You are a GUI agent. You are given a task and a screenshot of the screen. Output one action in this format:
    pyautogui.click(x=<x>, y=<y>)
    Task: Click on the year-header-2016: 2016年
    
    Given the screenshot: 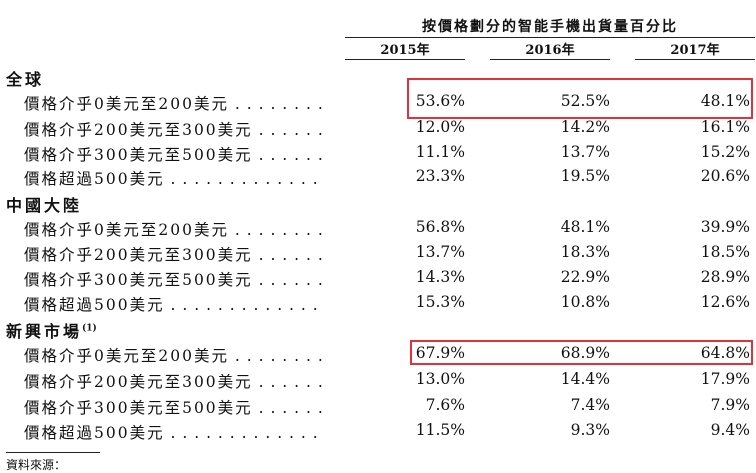 What is the action you would take?
    pyautogui.click(x=550, y=50)
    